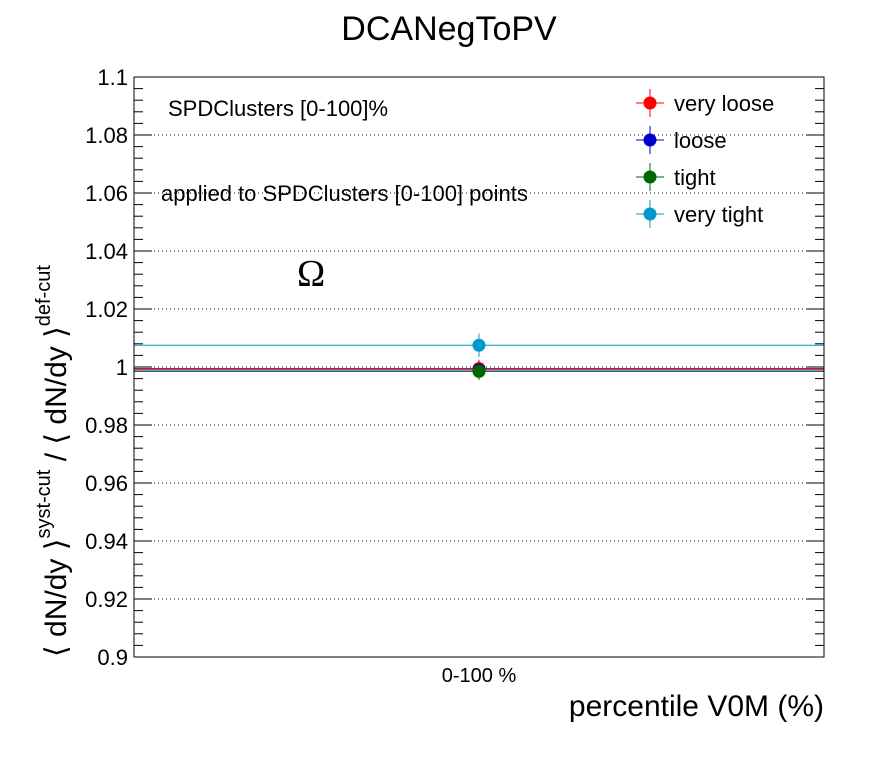 Image resolution: width=896 pixels, height=772 pixels. Describe the element at coordinates (718, 214) in the screenshot. I see `legend-label: very tight` at that location.